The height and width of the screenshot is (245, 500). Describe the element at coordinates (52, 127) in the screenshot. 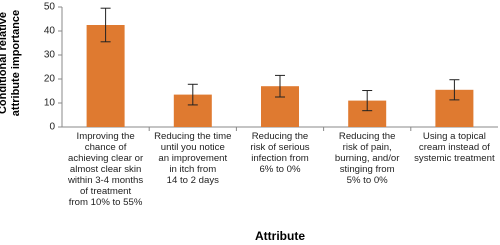

I see `y-tick-label: 0` at that location.